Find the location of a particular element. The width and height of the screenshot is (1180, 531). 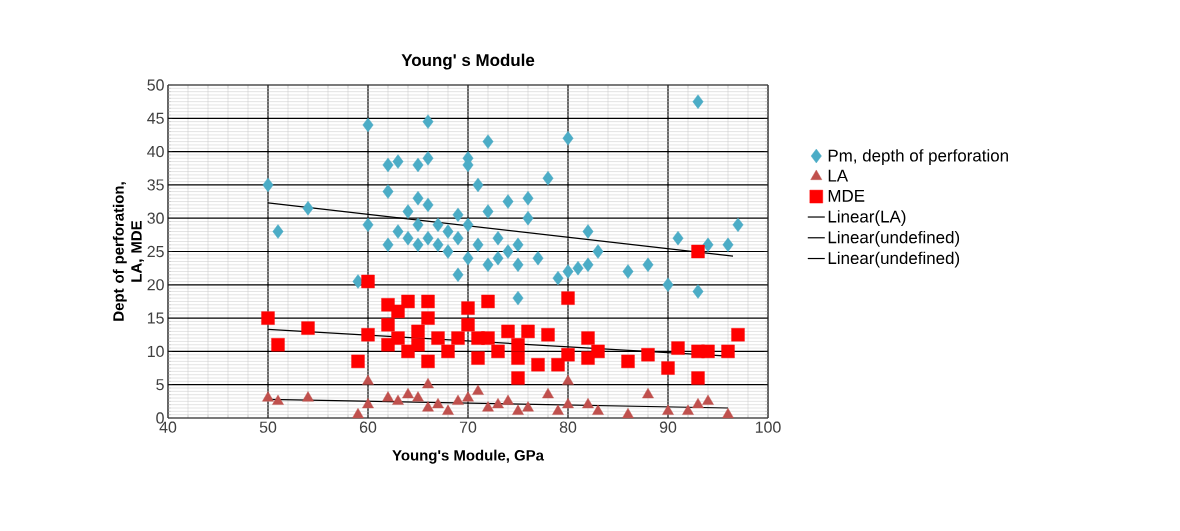

x-axis-title: Young's Module, GPa is located at coordinates (468, 456).